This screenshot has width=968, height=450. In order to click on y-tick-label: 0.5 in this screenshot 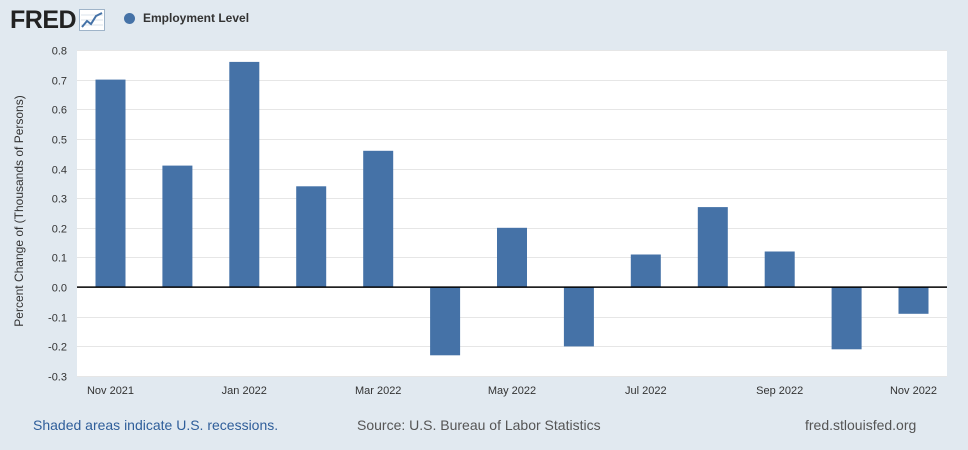, I will do `click(59, 141)`.